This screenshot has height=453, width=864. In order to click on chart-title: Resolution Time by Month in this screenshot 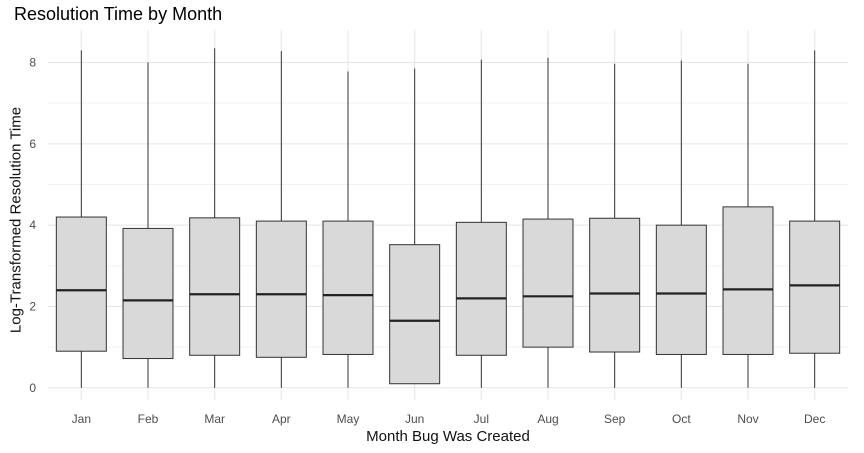, I will do `click(118, 14)`.